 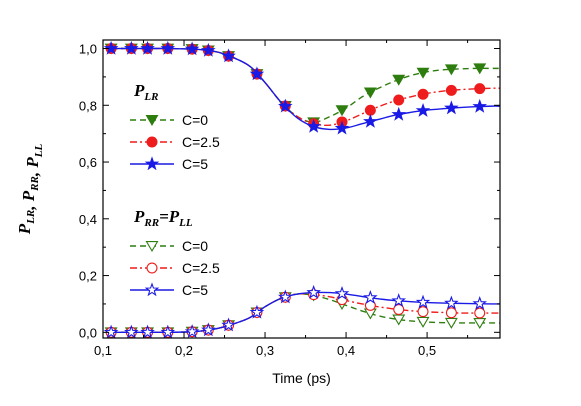 What do you see at coordinates (88, 105) in the screenshot?
I see `y-tick-label: 0,8` at bounding box center [88, 105].